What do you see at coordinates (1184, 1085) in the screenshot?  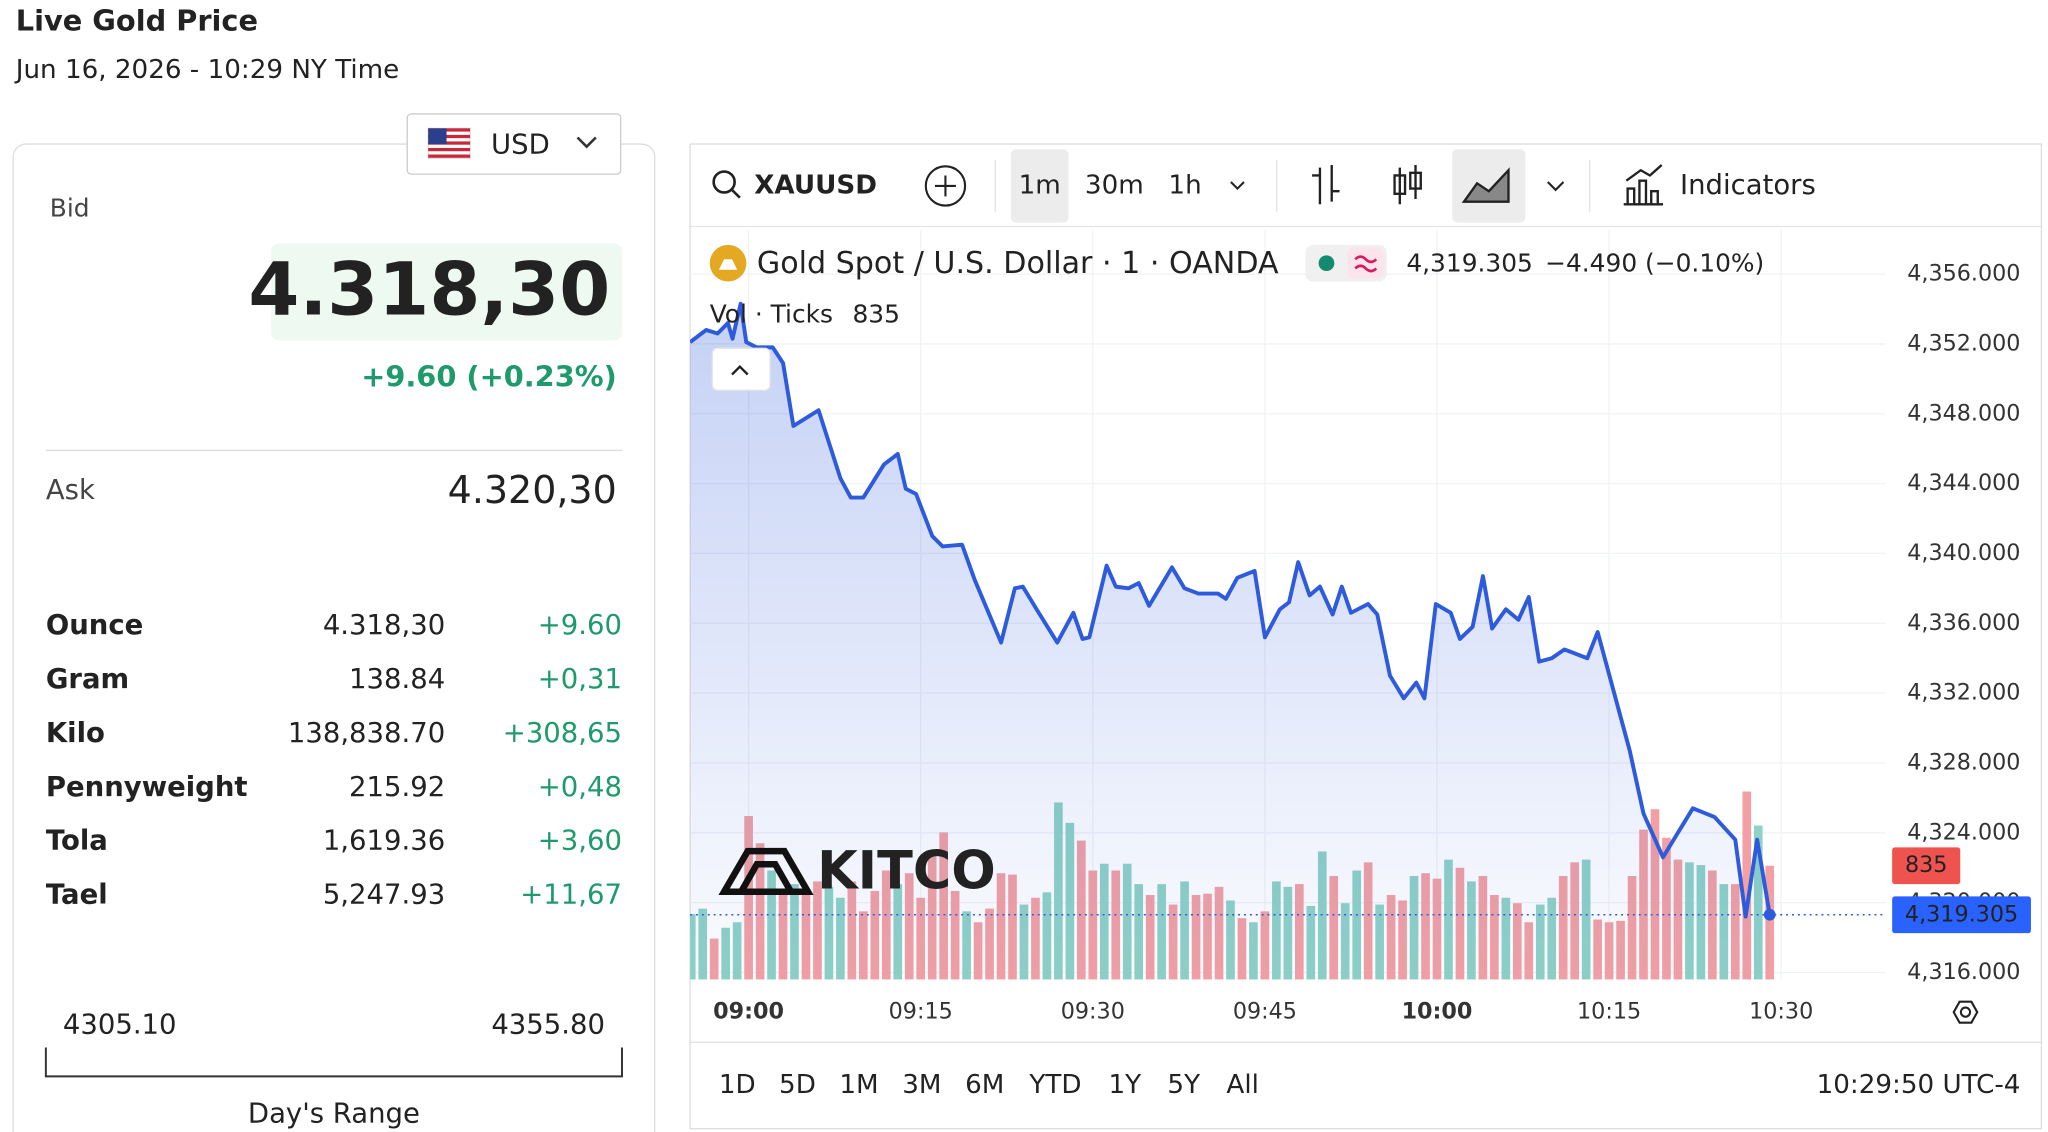 I see `period: 5Y` at bounding box center [1184, 1085].